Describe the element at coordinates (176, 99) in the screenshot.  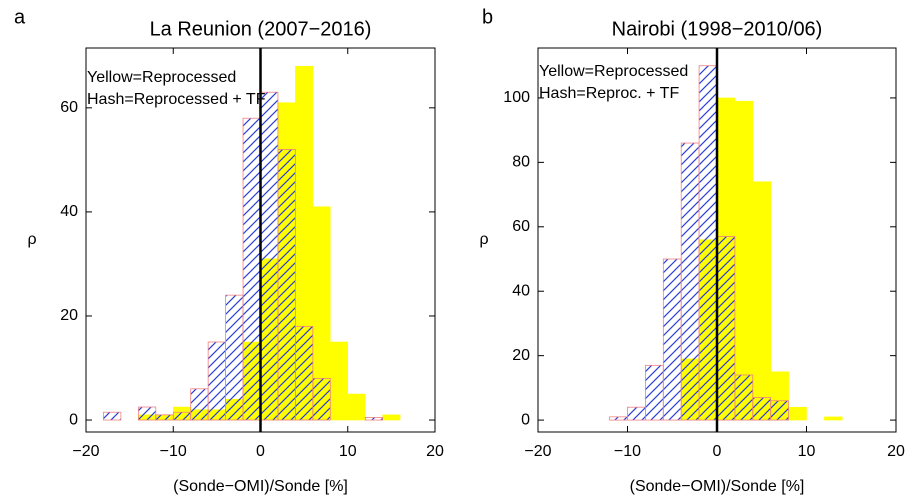
I see `annotation: Hash=Reprocessed + TF` at that location.